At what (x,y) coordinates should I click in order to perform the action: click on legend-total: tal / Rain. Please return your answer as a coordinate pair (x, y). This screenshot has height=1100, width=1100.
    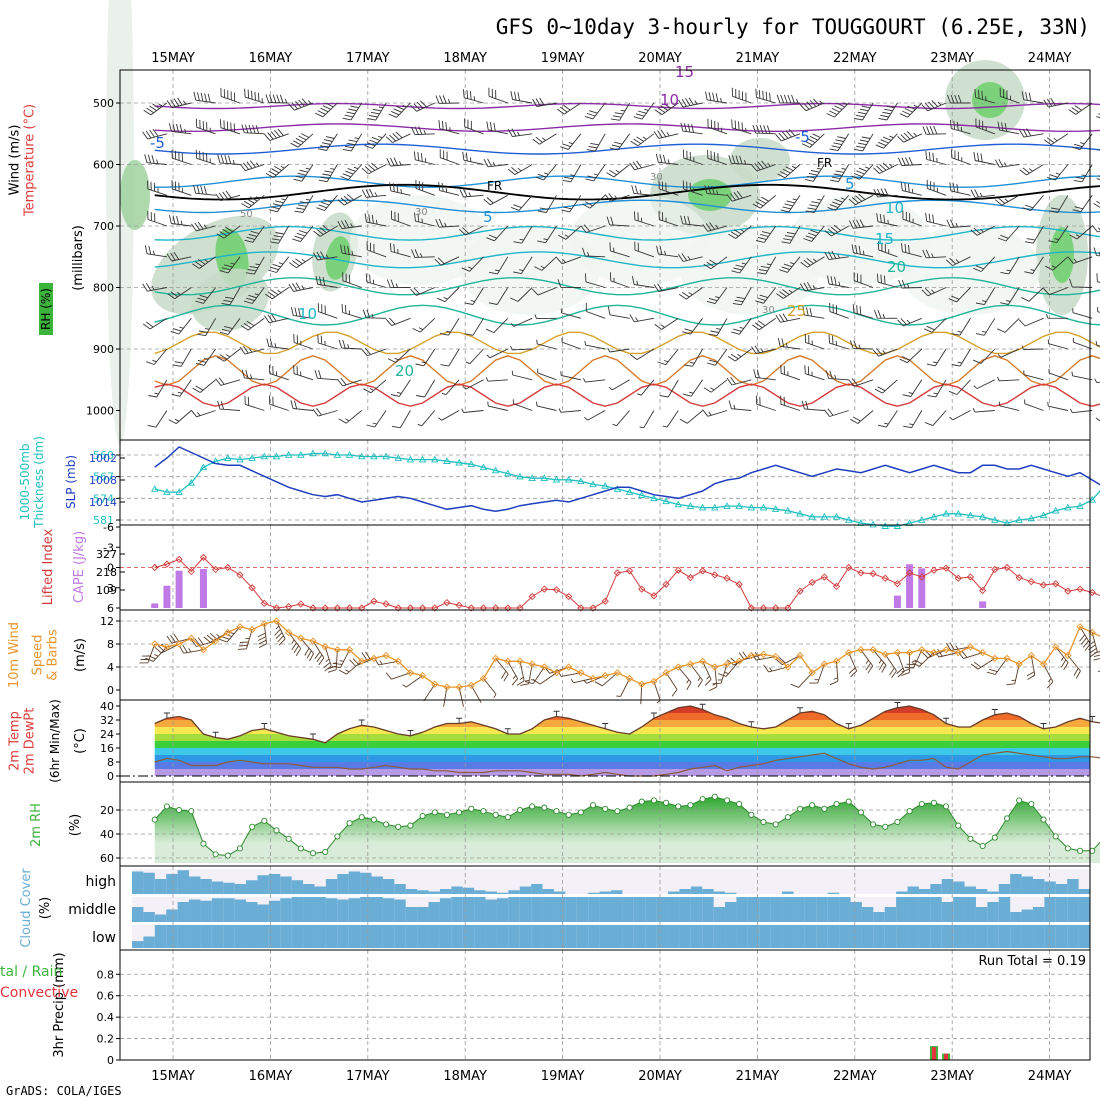
    Looking at the image, I should click on (31, 972).